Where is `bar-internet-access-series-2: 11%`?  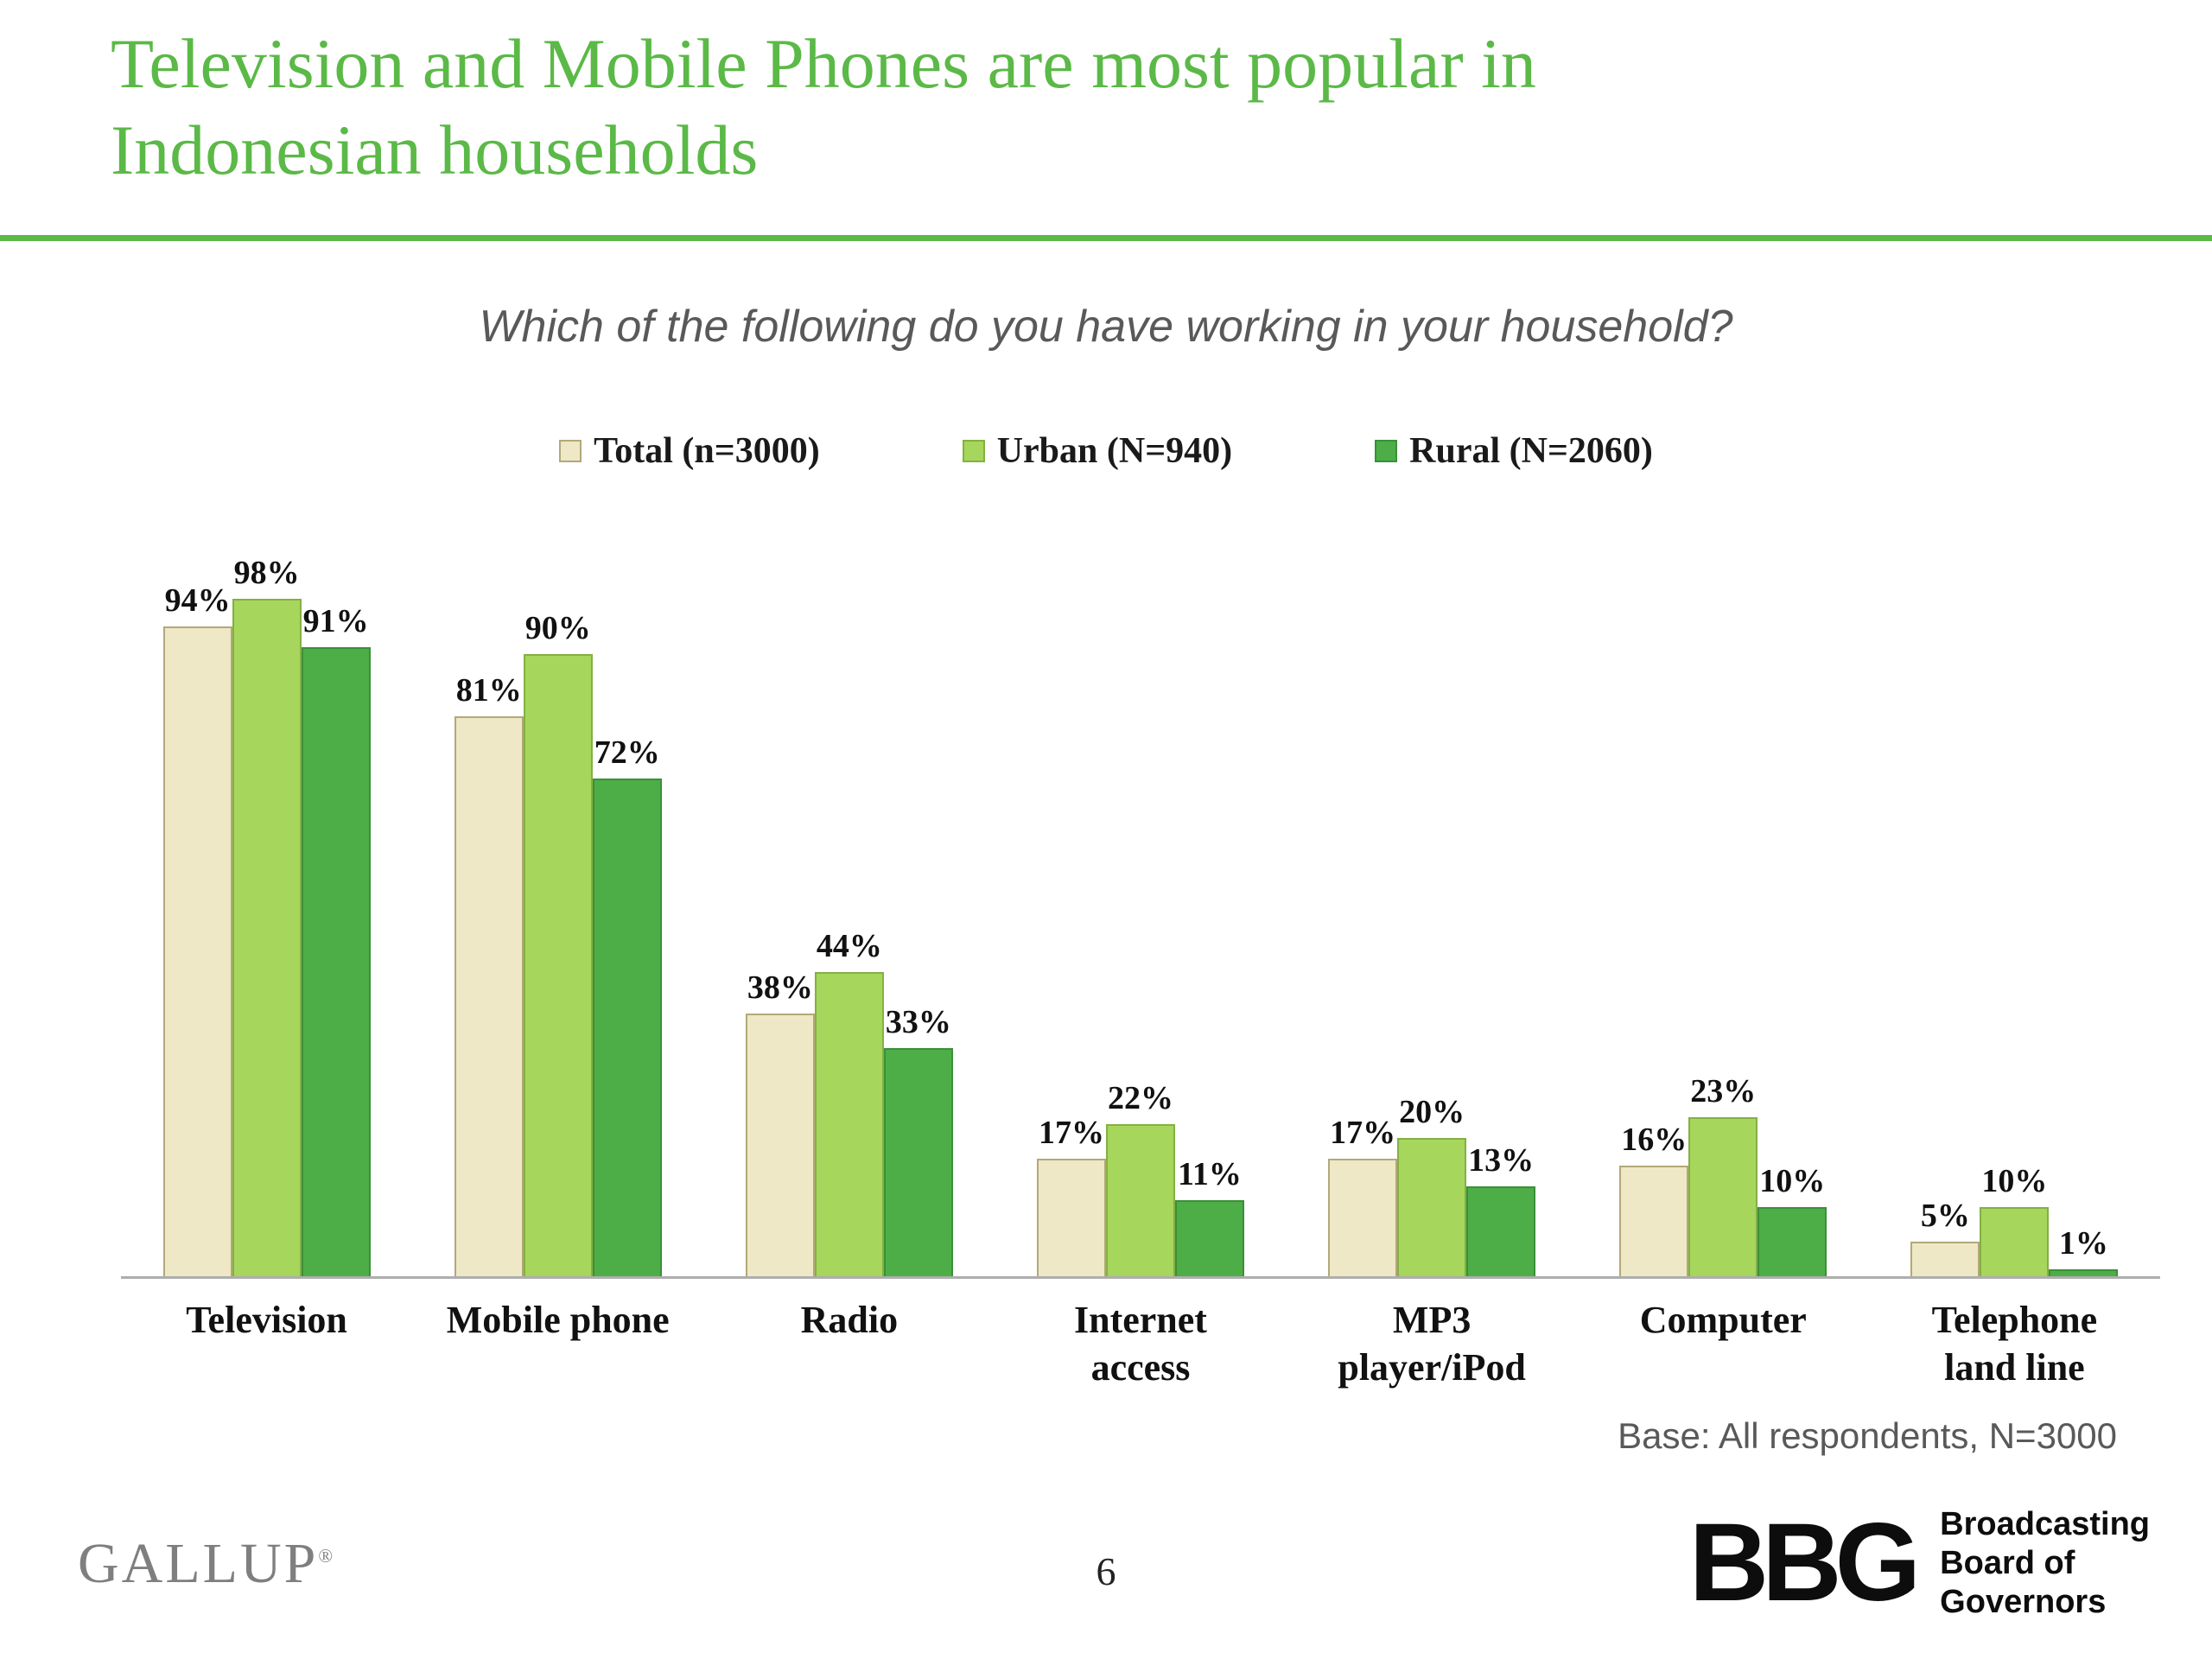 bar-internet-access-series-2: 11% is located at coordinates (1209, 1216).